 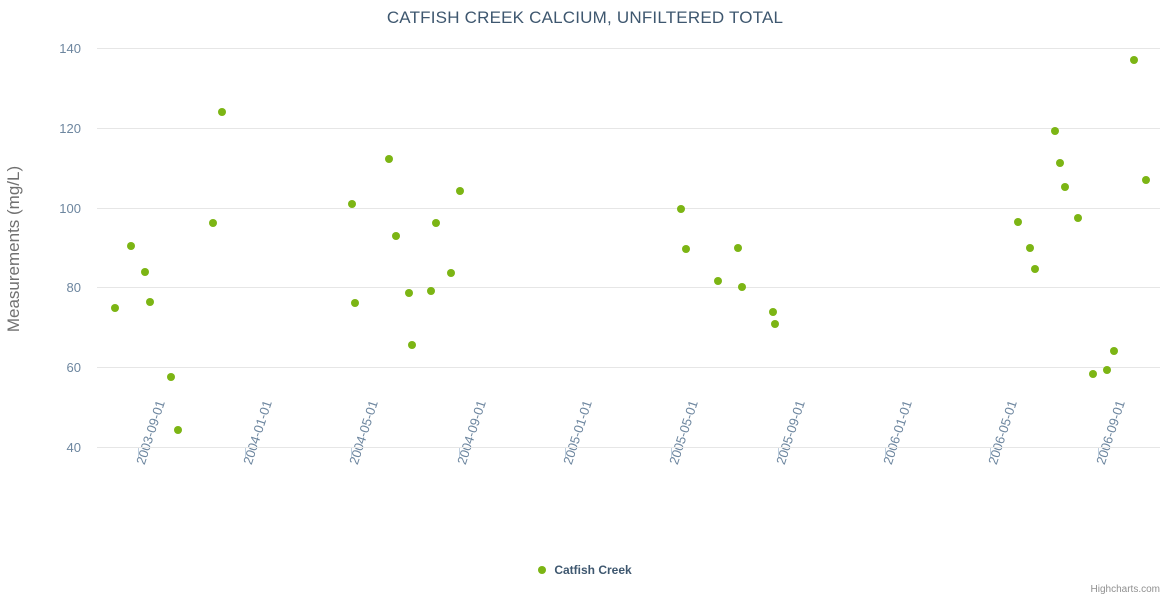 I want to click on highcharts-credits-link: Highcharts.com, so click(x=1125, y=589).